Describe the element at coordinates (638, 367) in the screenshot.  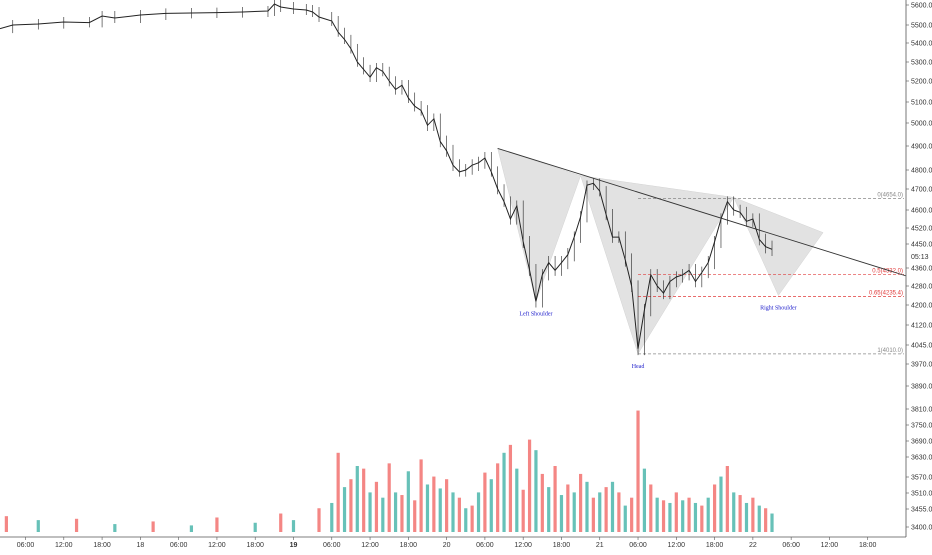
I see `head-label: Head` at that location.